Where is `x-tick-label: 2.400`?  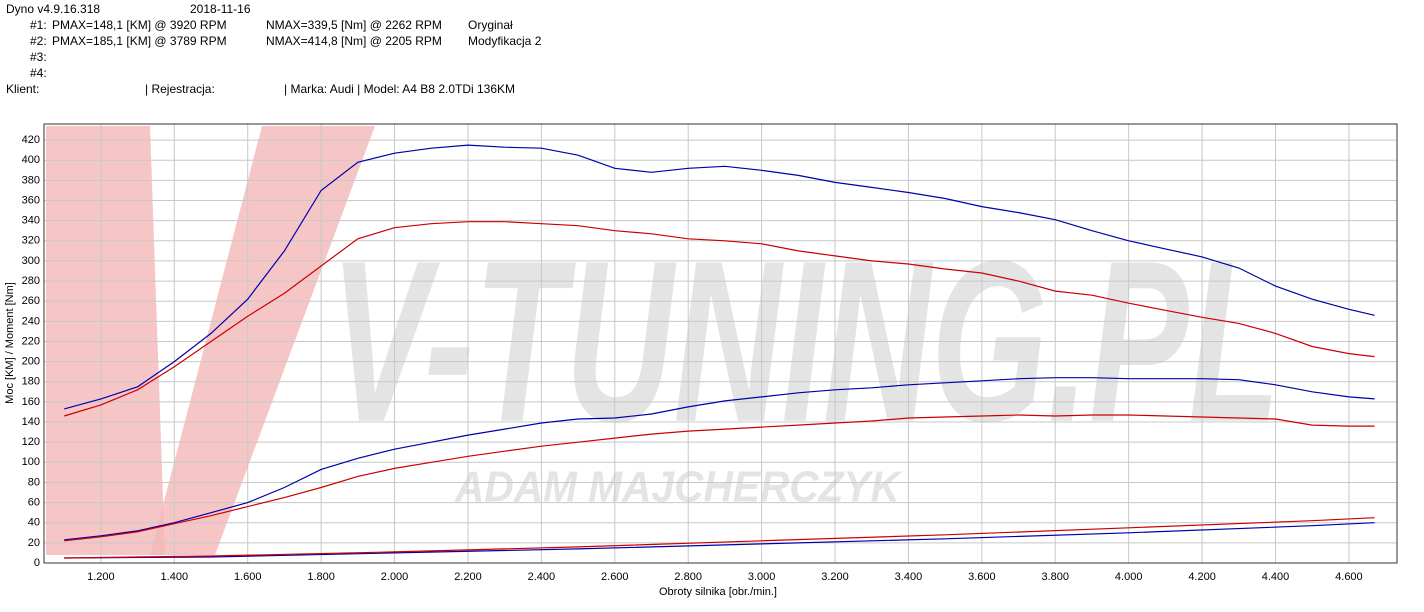 x-tick-label: 2.400 is located at coordinates (542, 577).